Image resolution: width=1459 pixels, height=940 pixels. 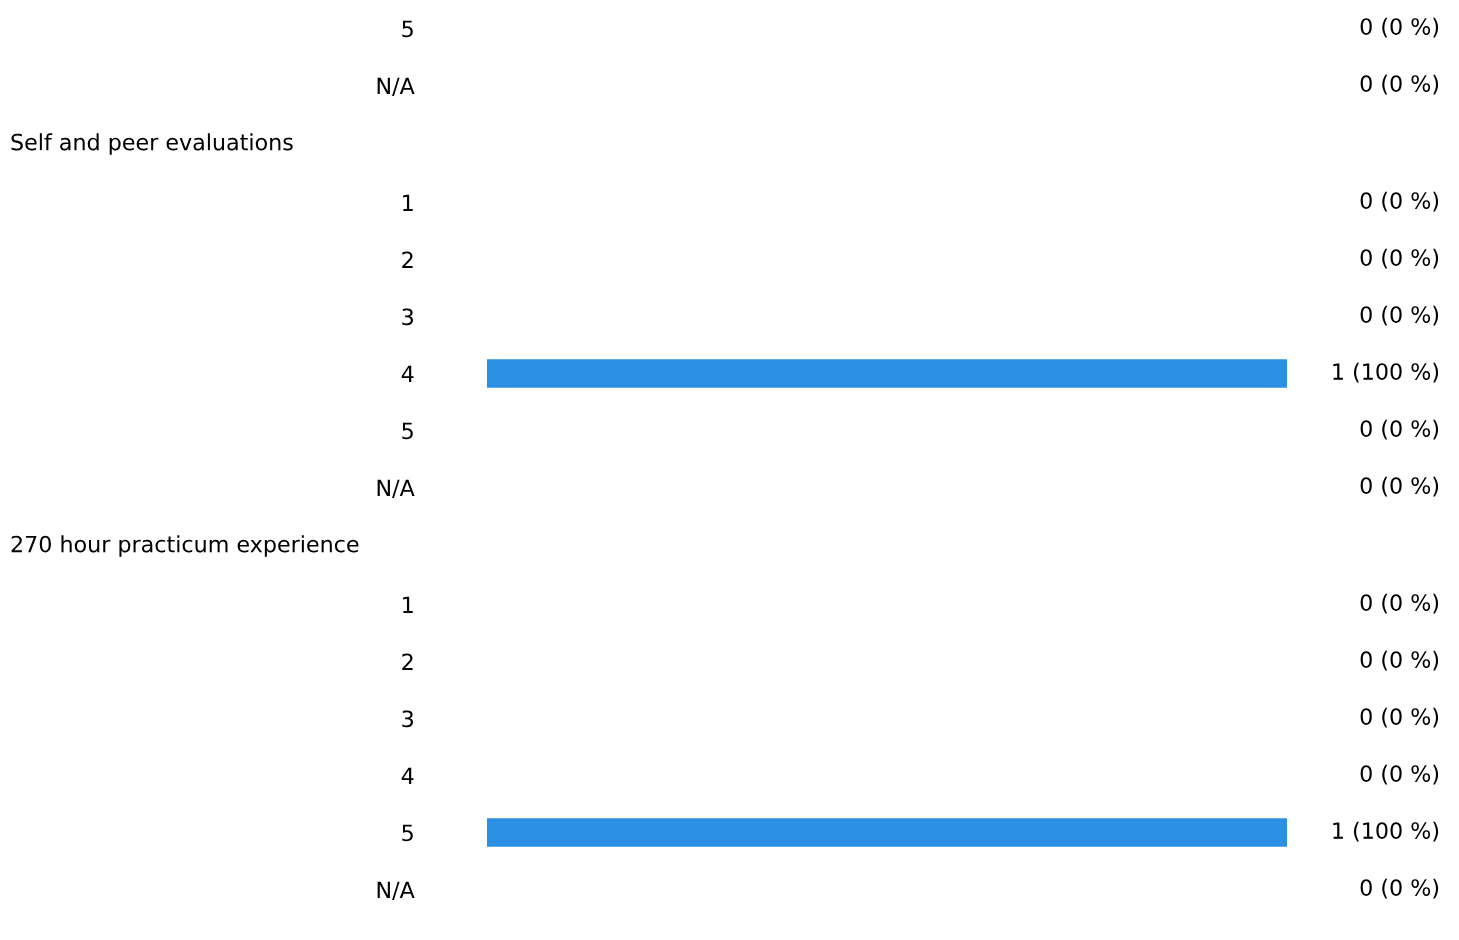 What do you see at coordinates (152, 144) in the screenshot?
I see `text: Self and peer evaluations` at bounding box center [152, 144].